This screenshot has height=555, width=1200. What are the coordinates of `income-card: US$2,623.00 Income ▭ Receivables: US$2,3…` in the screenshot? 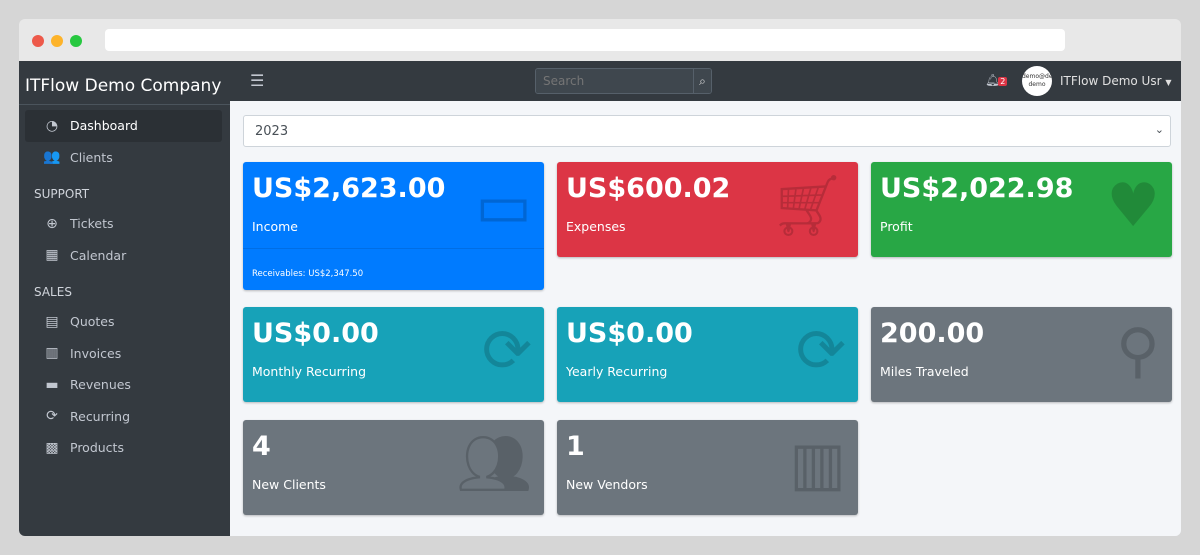 It's located at (393, 226).